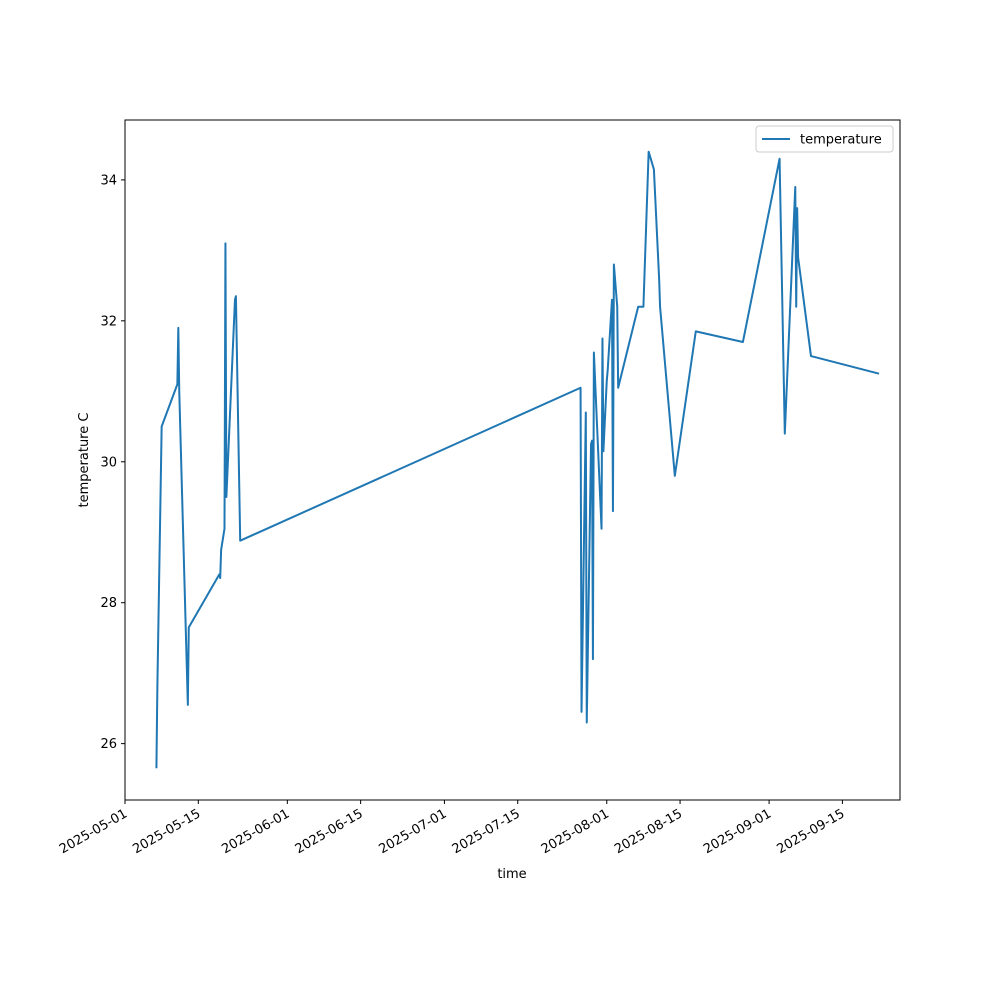  I want to click on legend-box, so click(824, 139).